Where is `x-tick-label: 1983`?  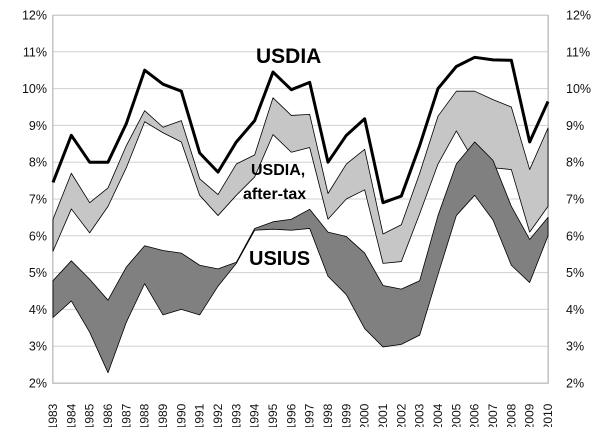
x-tick-label: 1983 is located at coordinates (53, 415).